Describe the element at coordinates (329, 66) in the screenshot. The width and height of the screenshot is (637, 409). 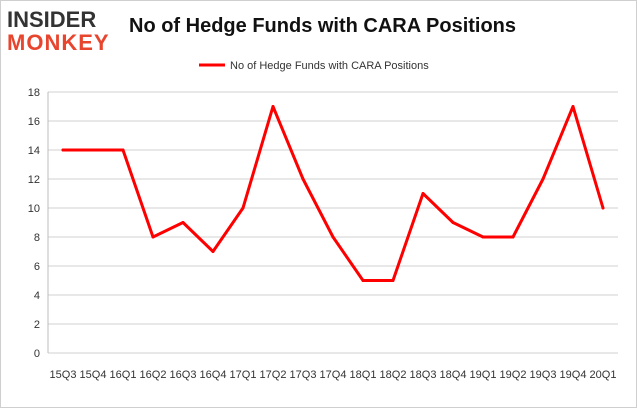
I see `legend-label: No of Hedge Funds with CARA Positions` at that location.